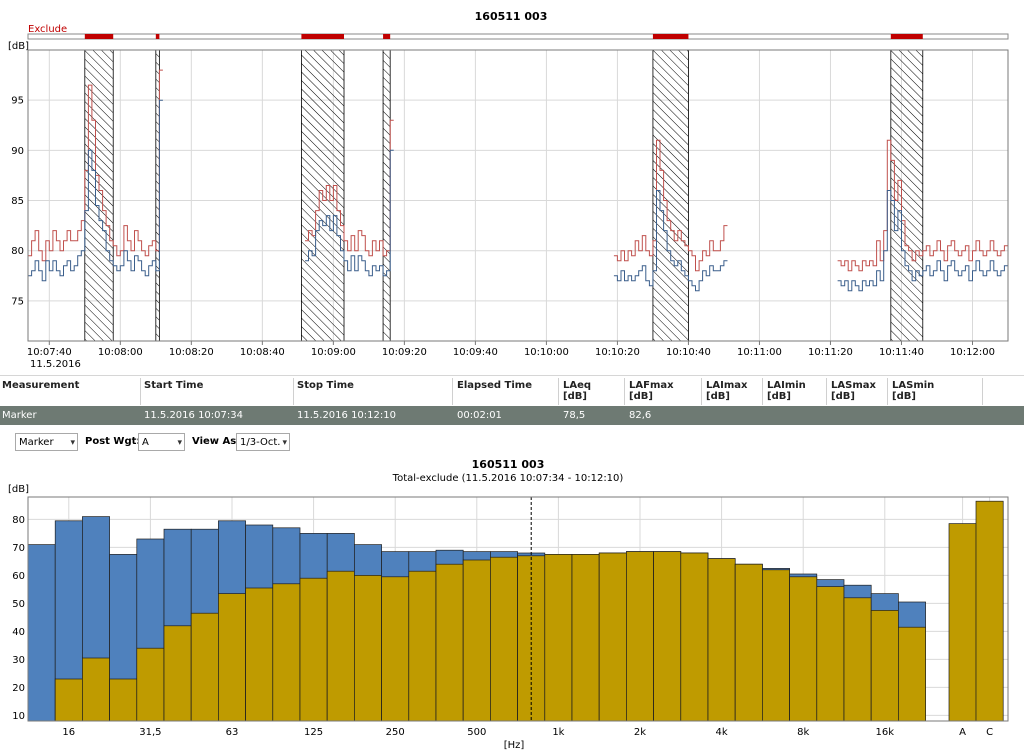  Describe the element at coordinates (18, 46) in the screenshot. I see `time-chart-ylabel: [dB]` at that location.